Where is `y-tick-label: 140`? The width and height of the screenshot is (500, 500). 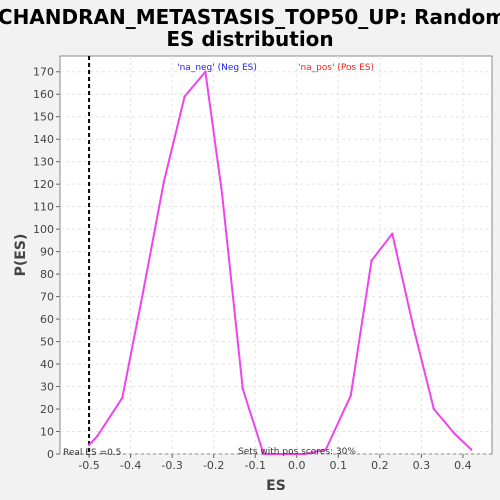 y-tick-label: 140 is located at coordinates (43, 139).